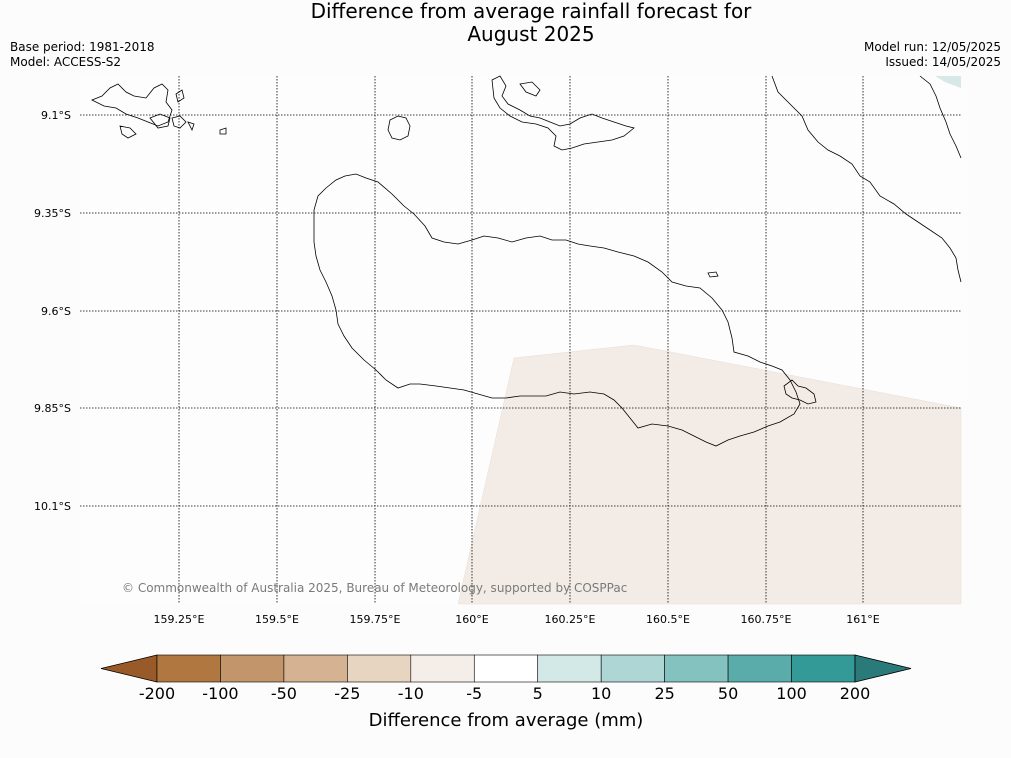 This screenshot has width=1011, height=758. I want to click on colorbar-tick-label: 10, so click(601, 693).